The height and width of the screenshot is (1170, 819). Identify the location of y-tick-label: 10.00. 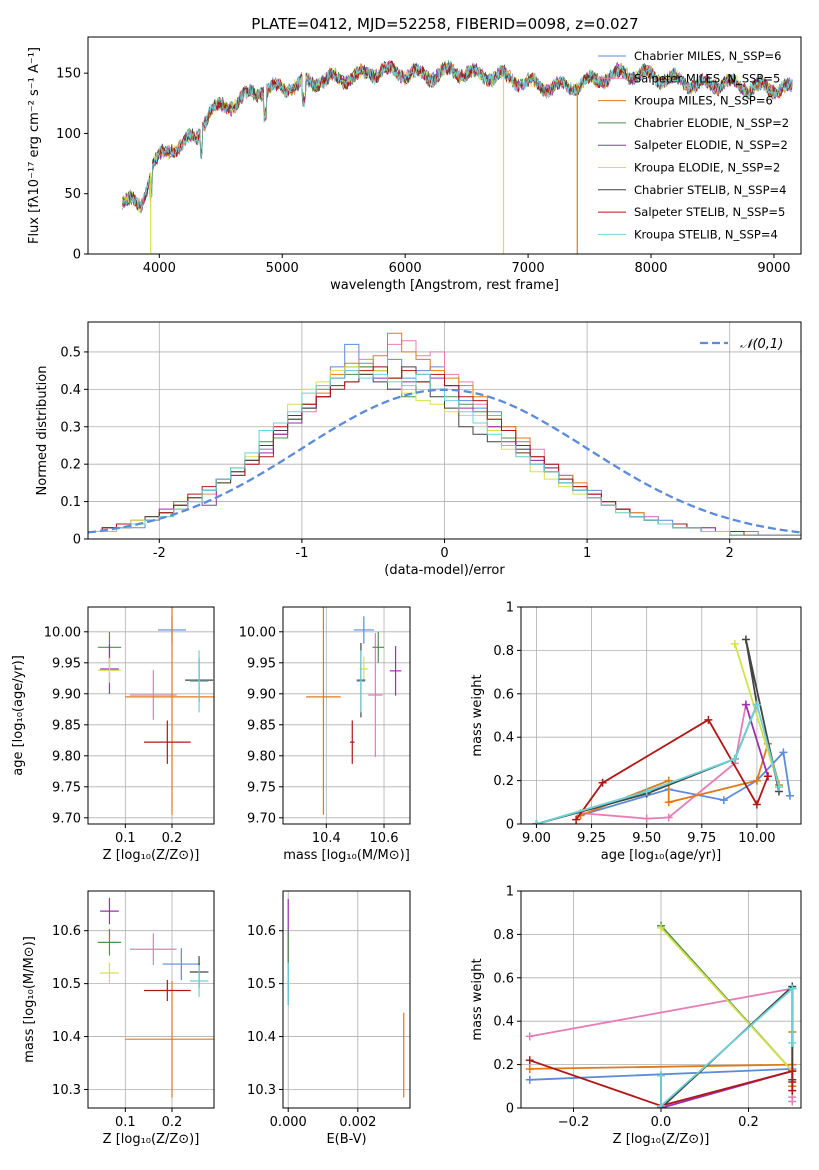
(257, 632).